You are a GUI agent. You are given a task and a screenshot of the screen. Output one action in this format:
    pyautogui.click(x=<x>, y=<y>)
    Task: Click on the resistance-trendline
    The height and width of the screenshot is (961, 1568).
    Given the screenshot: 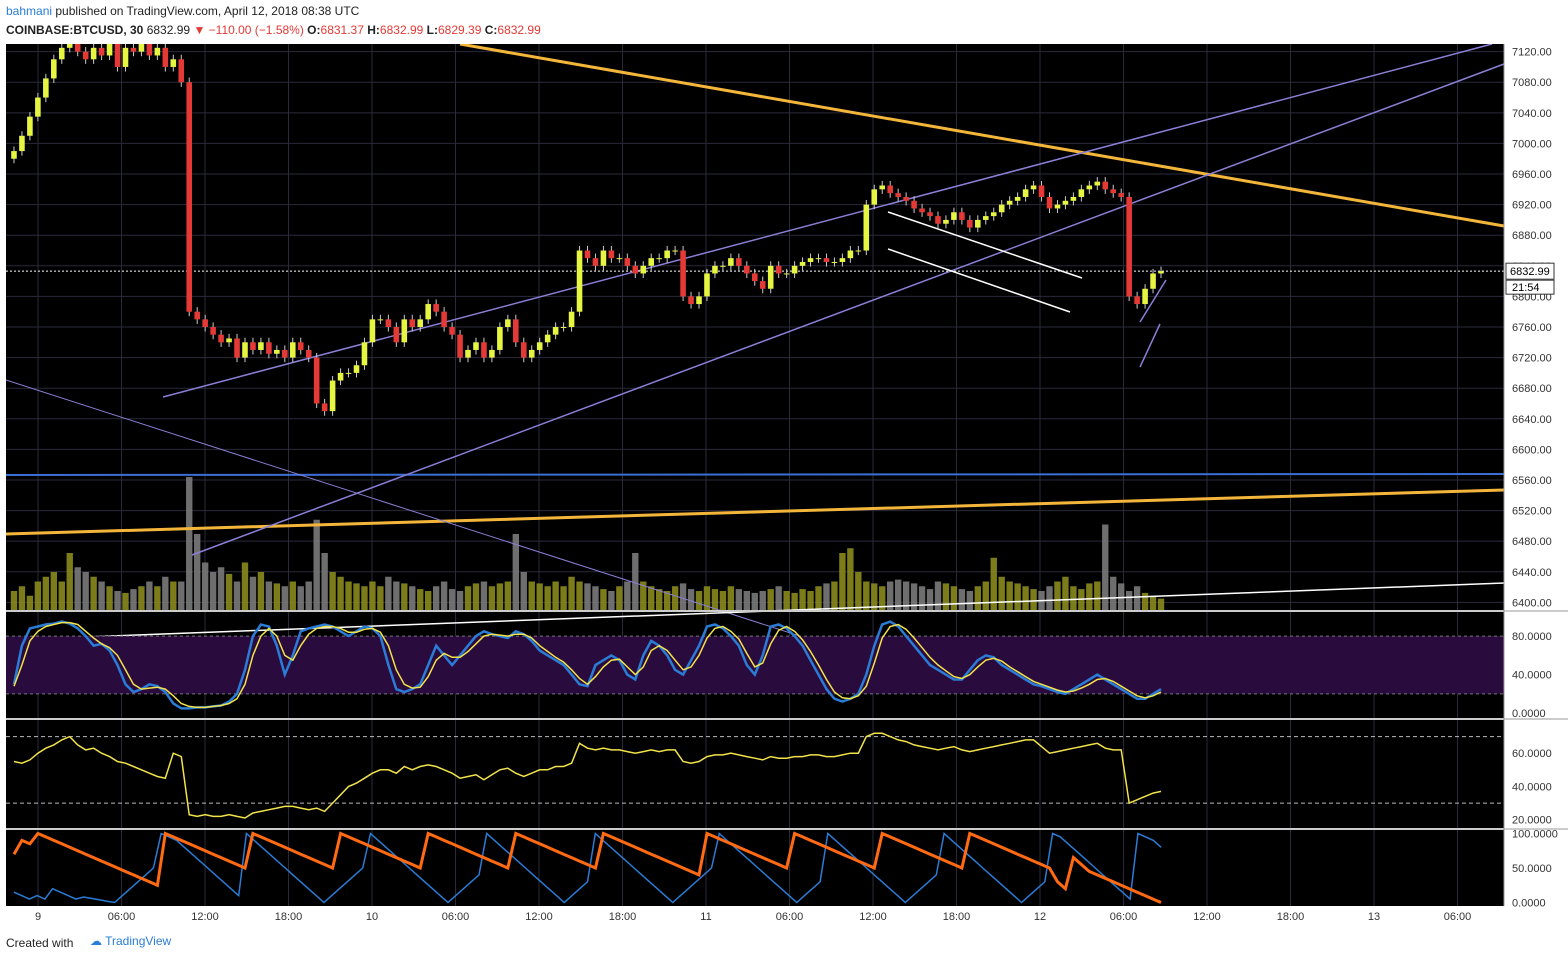 What is the action you would take?
    pyautogui.click(x=982, y=135)
    